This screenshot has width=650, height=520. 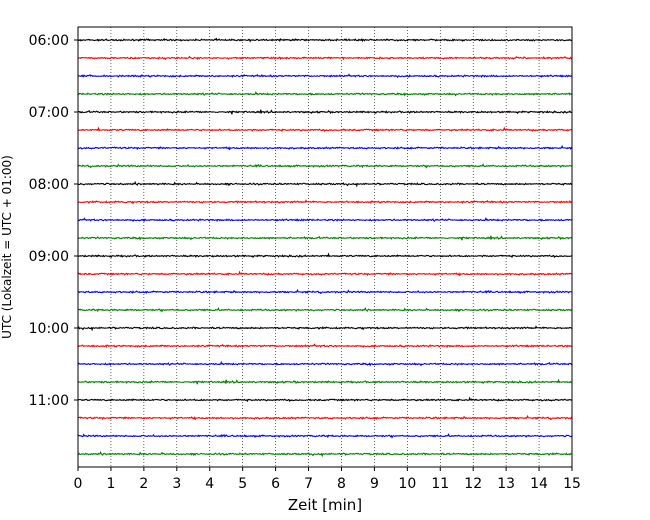 What do you see at coordinates (374, 484) in the screenshot?
I see `x-tick-label: 9` at bounding box center [374, 484].